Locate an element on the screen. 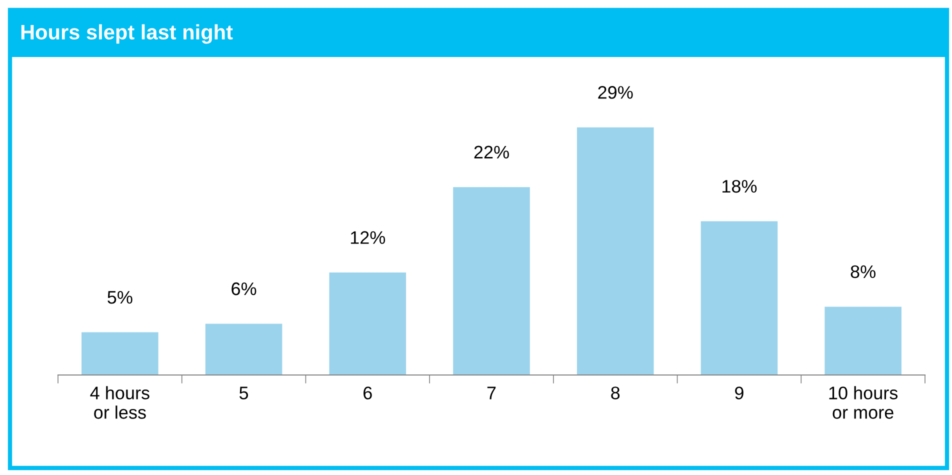  data-label: 12% is located at coordinates (368, 237).